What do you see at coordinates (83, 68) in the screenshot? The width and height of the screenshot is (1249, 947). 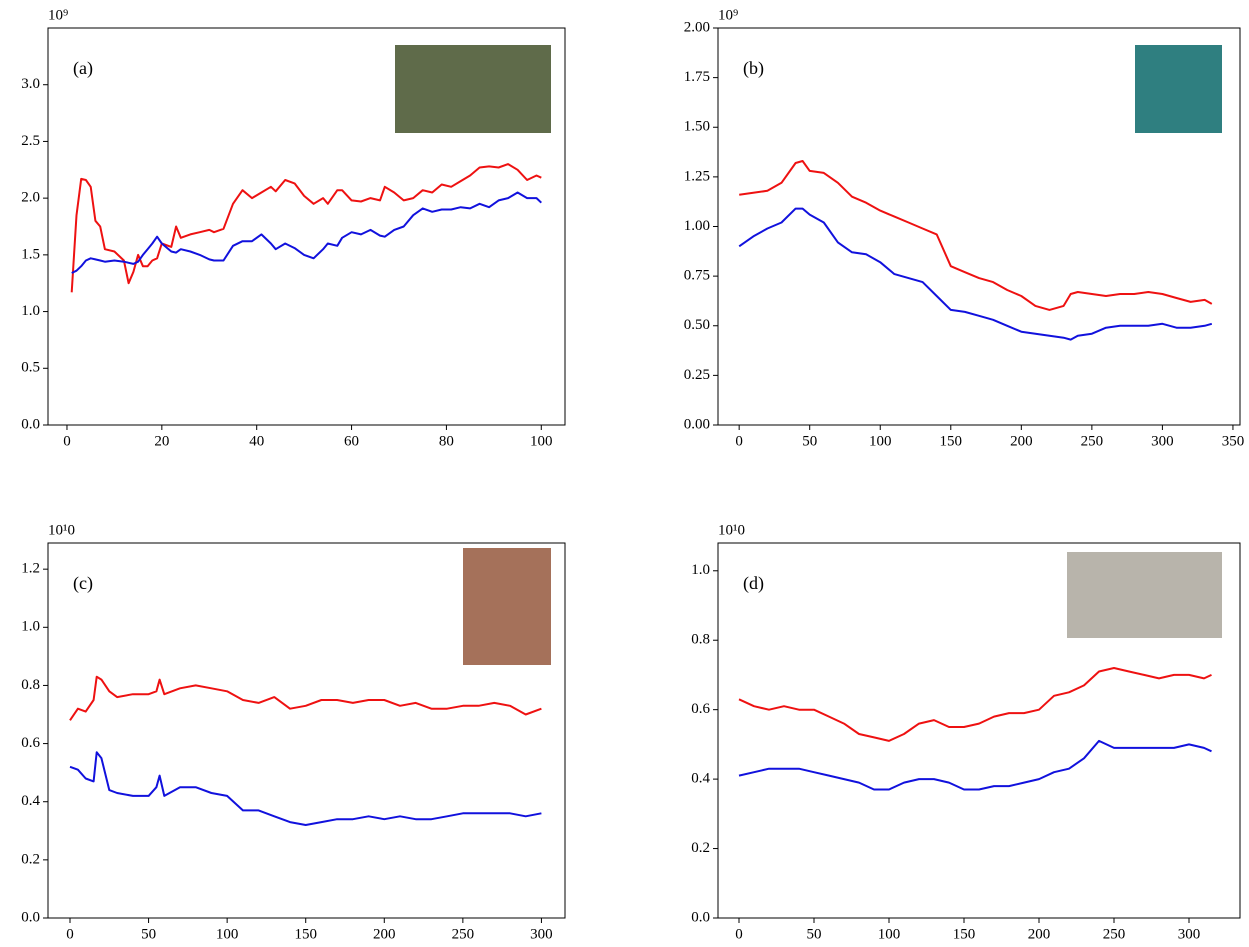 I see `annotation: (a)` at bounding box center [83, 68].